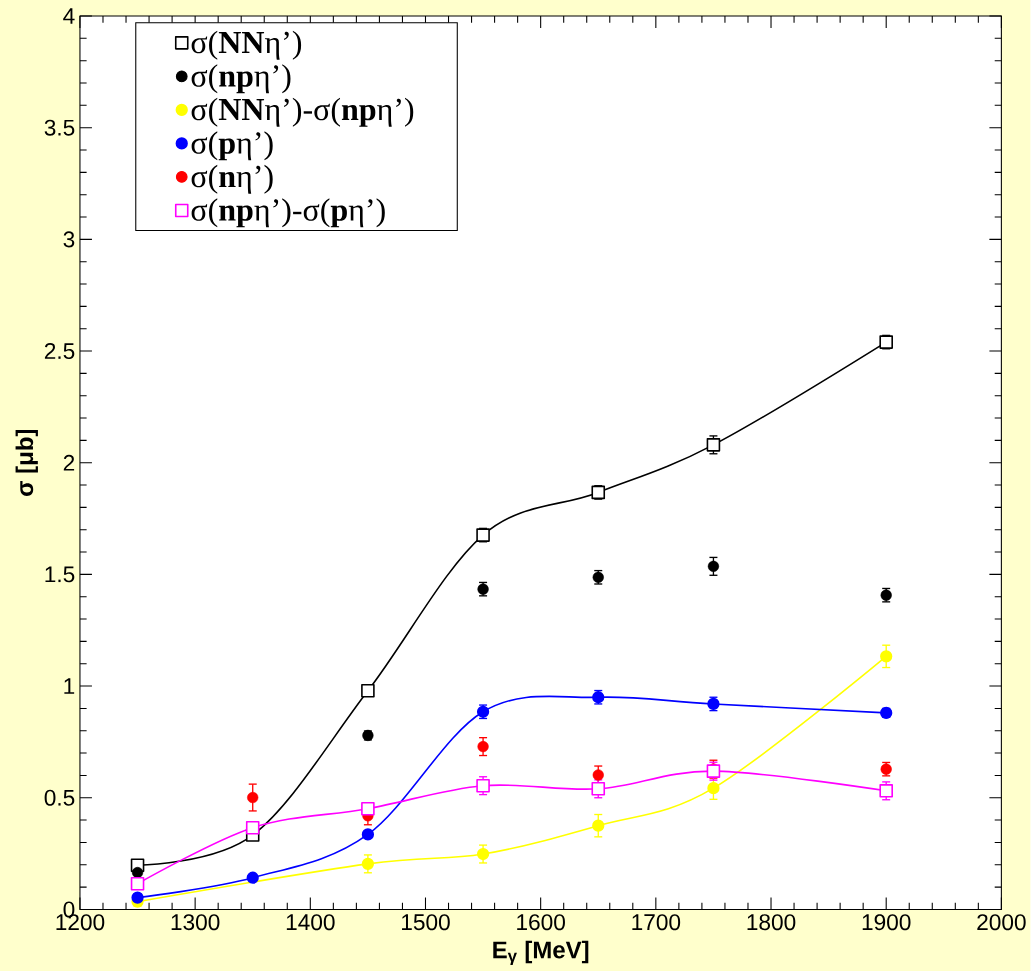 This screenshot has width=1031, height=971. I want to click on x-axis-title: E$_{γ}$ [MeV], so click(541, 952).